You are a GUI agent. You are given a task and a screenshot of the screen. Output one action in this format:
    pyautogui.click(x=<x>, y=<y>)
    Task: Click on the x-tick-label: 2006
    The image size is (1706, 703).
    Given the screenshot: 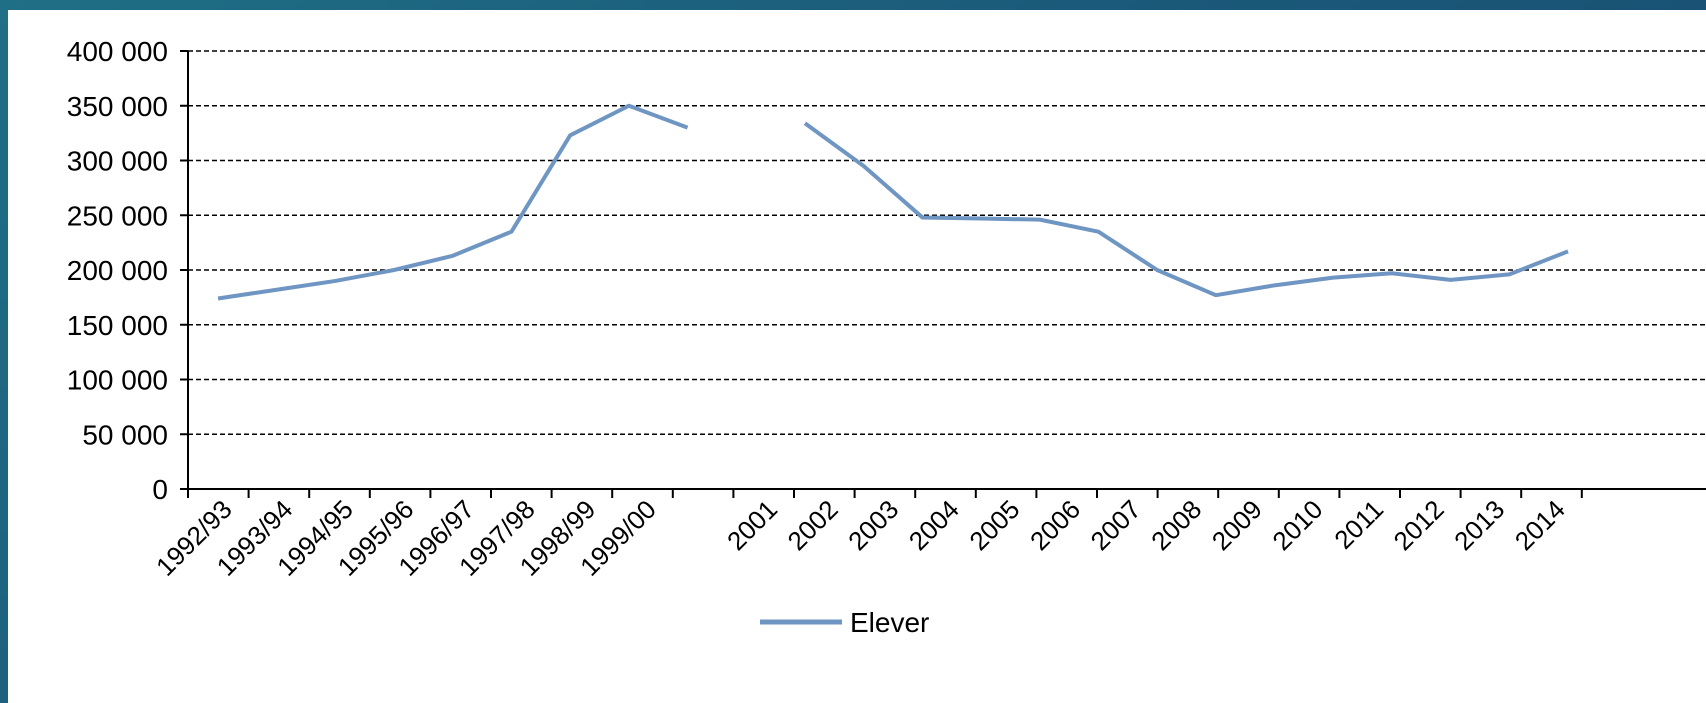 What is the action you would take?
    pyautogui.click(x=1055, y=525)
    